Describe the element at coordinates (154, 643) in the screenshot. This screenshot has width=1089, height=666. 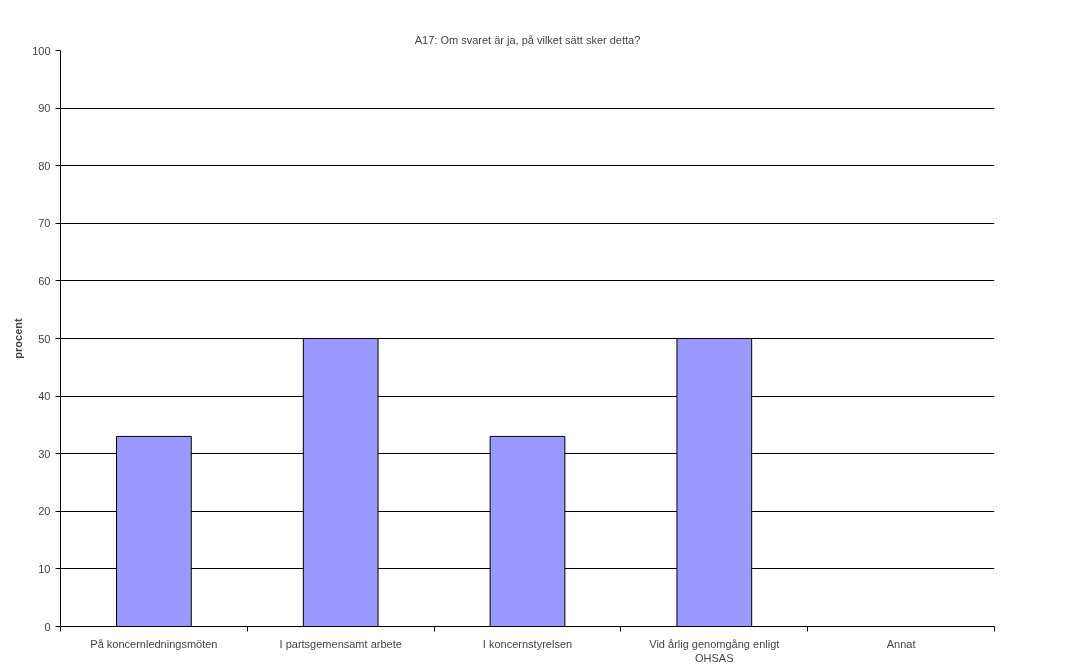
I see `x-tick-label: På koncernledningsmöten` at that location.